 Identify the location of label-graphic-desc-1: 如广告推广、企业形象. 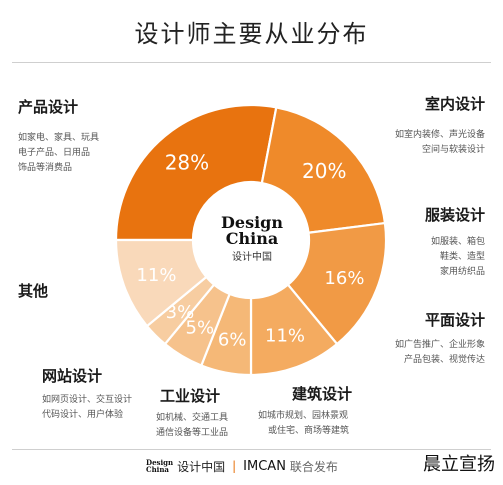
(439, 345).